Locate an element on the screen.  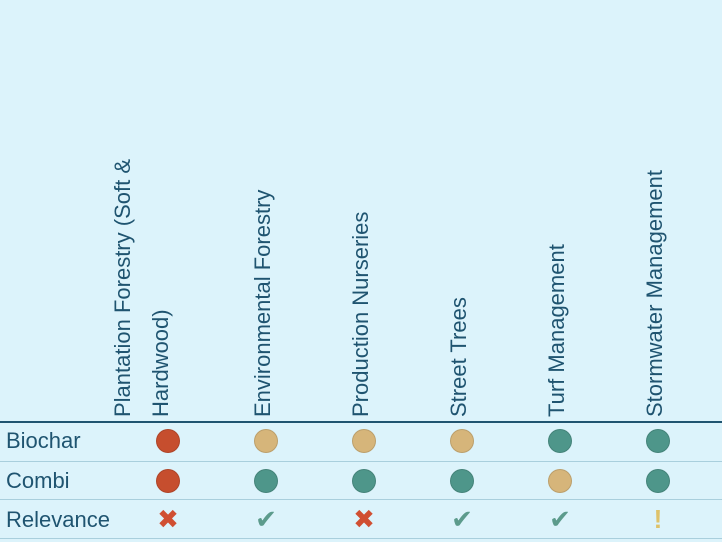
column-header-stormwater-management: Stormwater Management is located at coordinates (655, 293).